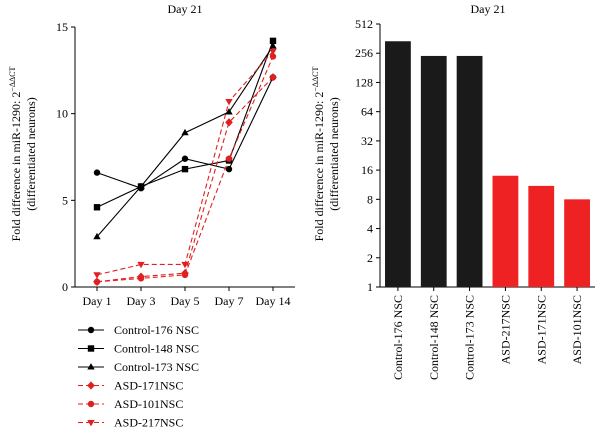  I want to click on bar-chart-ylabel-sup: −ΔΔCT, so click(315, 78).